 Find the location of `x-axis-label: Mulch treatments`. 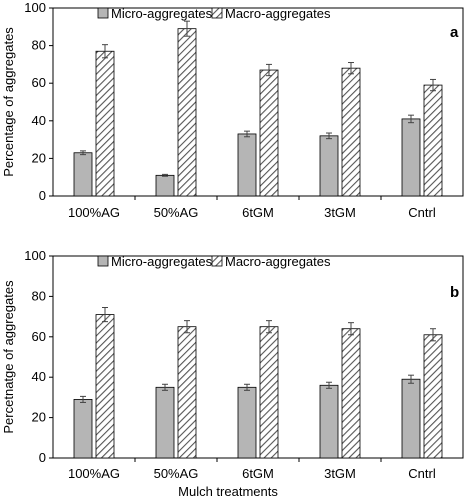

x-axis-label: Mulch treatments is located at coordinates (228, 491).